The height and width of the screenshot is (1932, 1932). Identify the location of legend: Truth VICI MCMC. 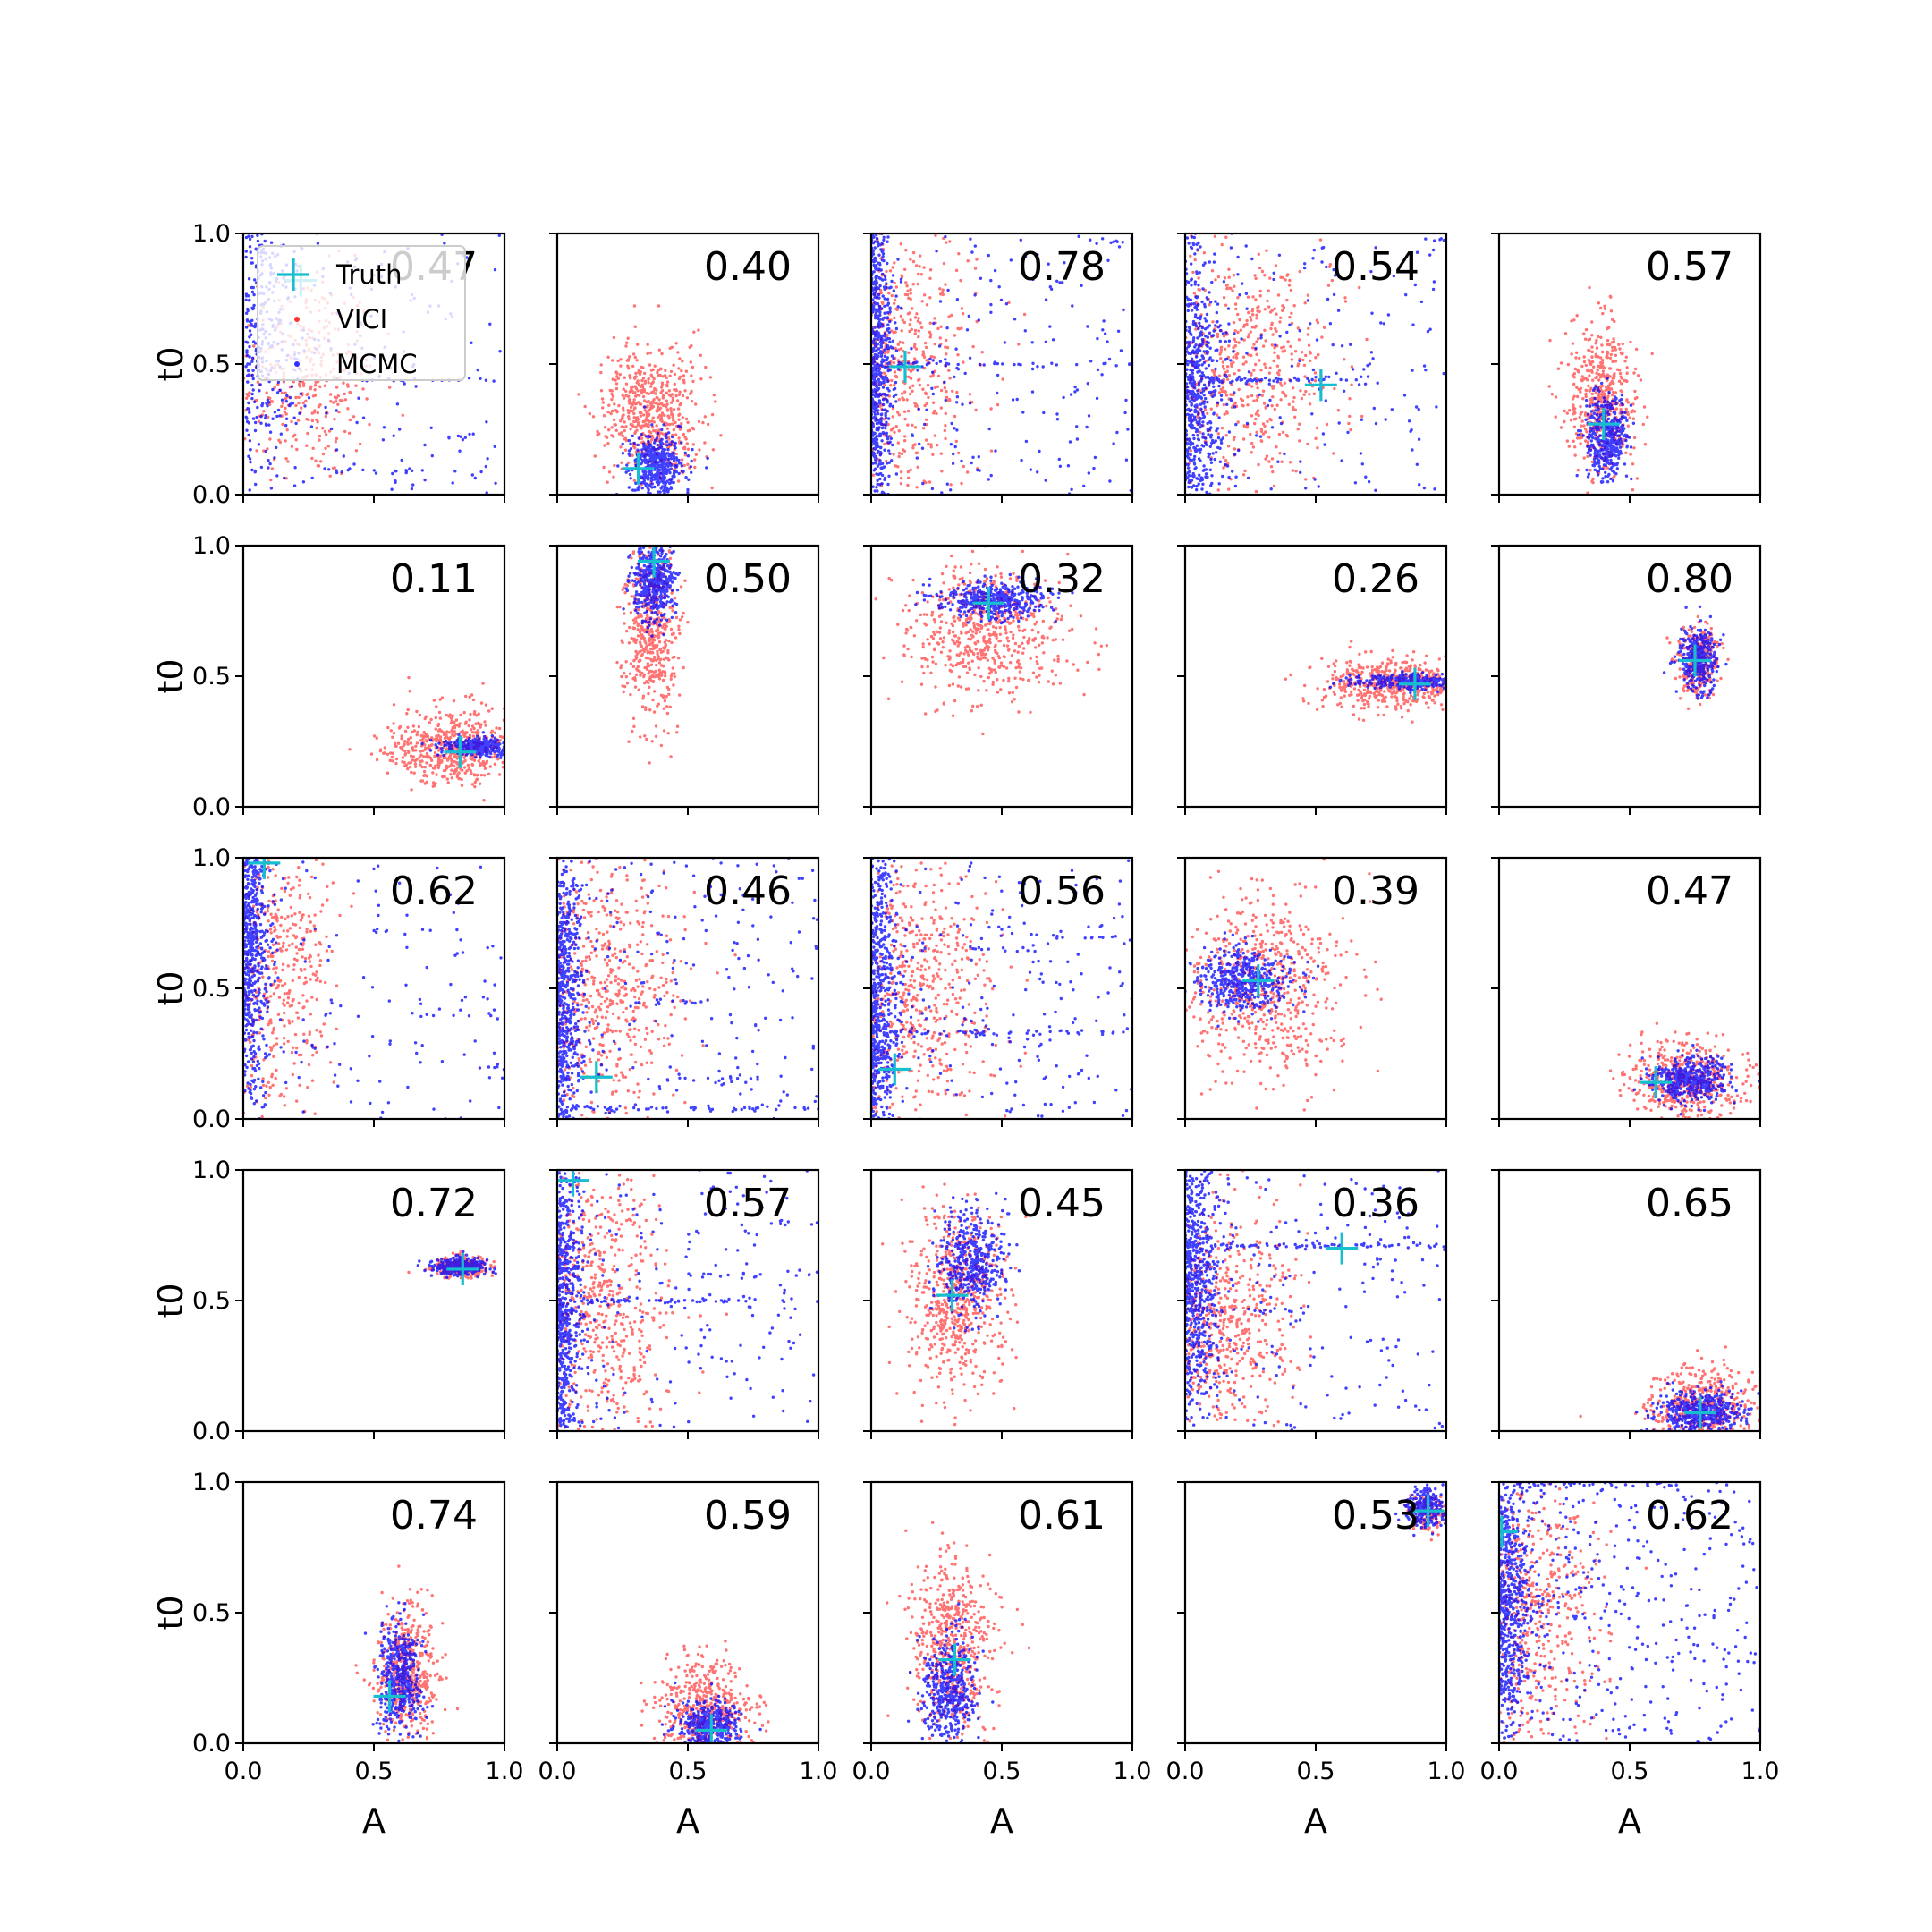
(361, 313).